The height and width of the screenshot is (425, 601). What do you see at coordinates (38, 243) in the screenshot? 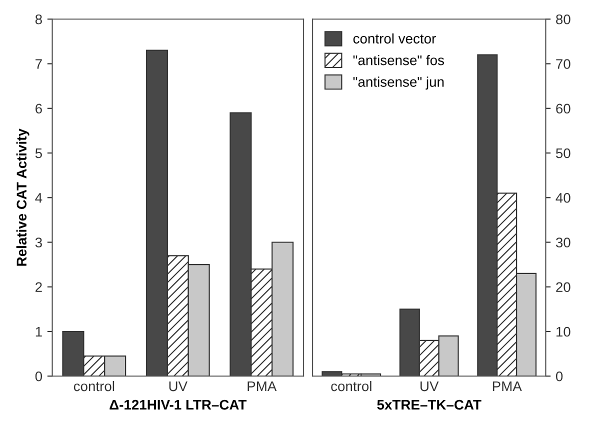
I see `y-tick-label: 3` at bounding box center [38, 243].